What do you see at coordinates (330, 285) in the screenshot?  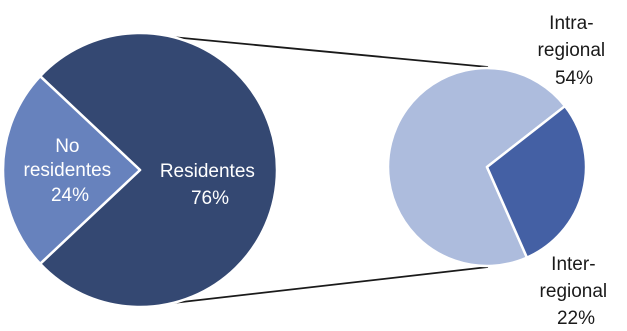 I see `connector-line-bottom` at bounding box center [330, 285].